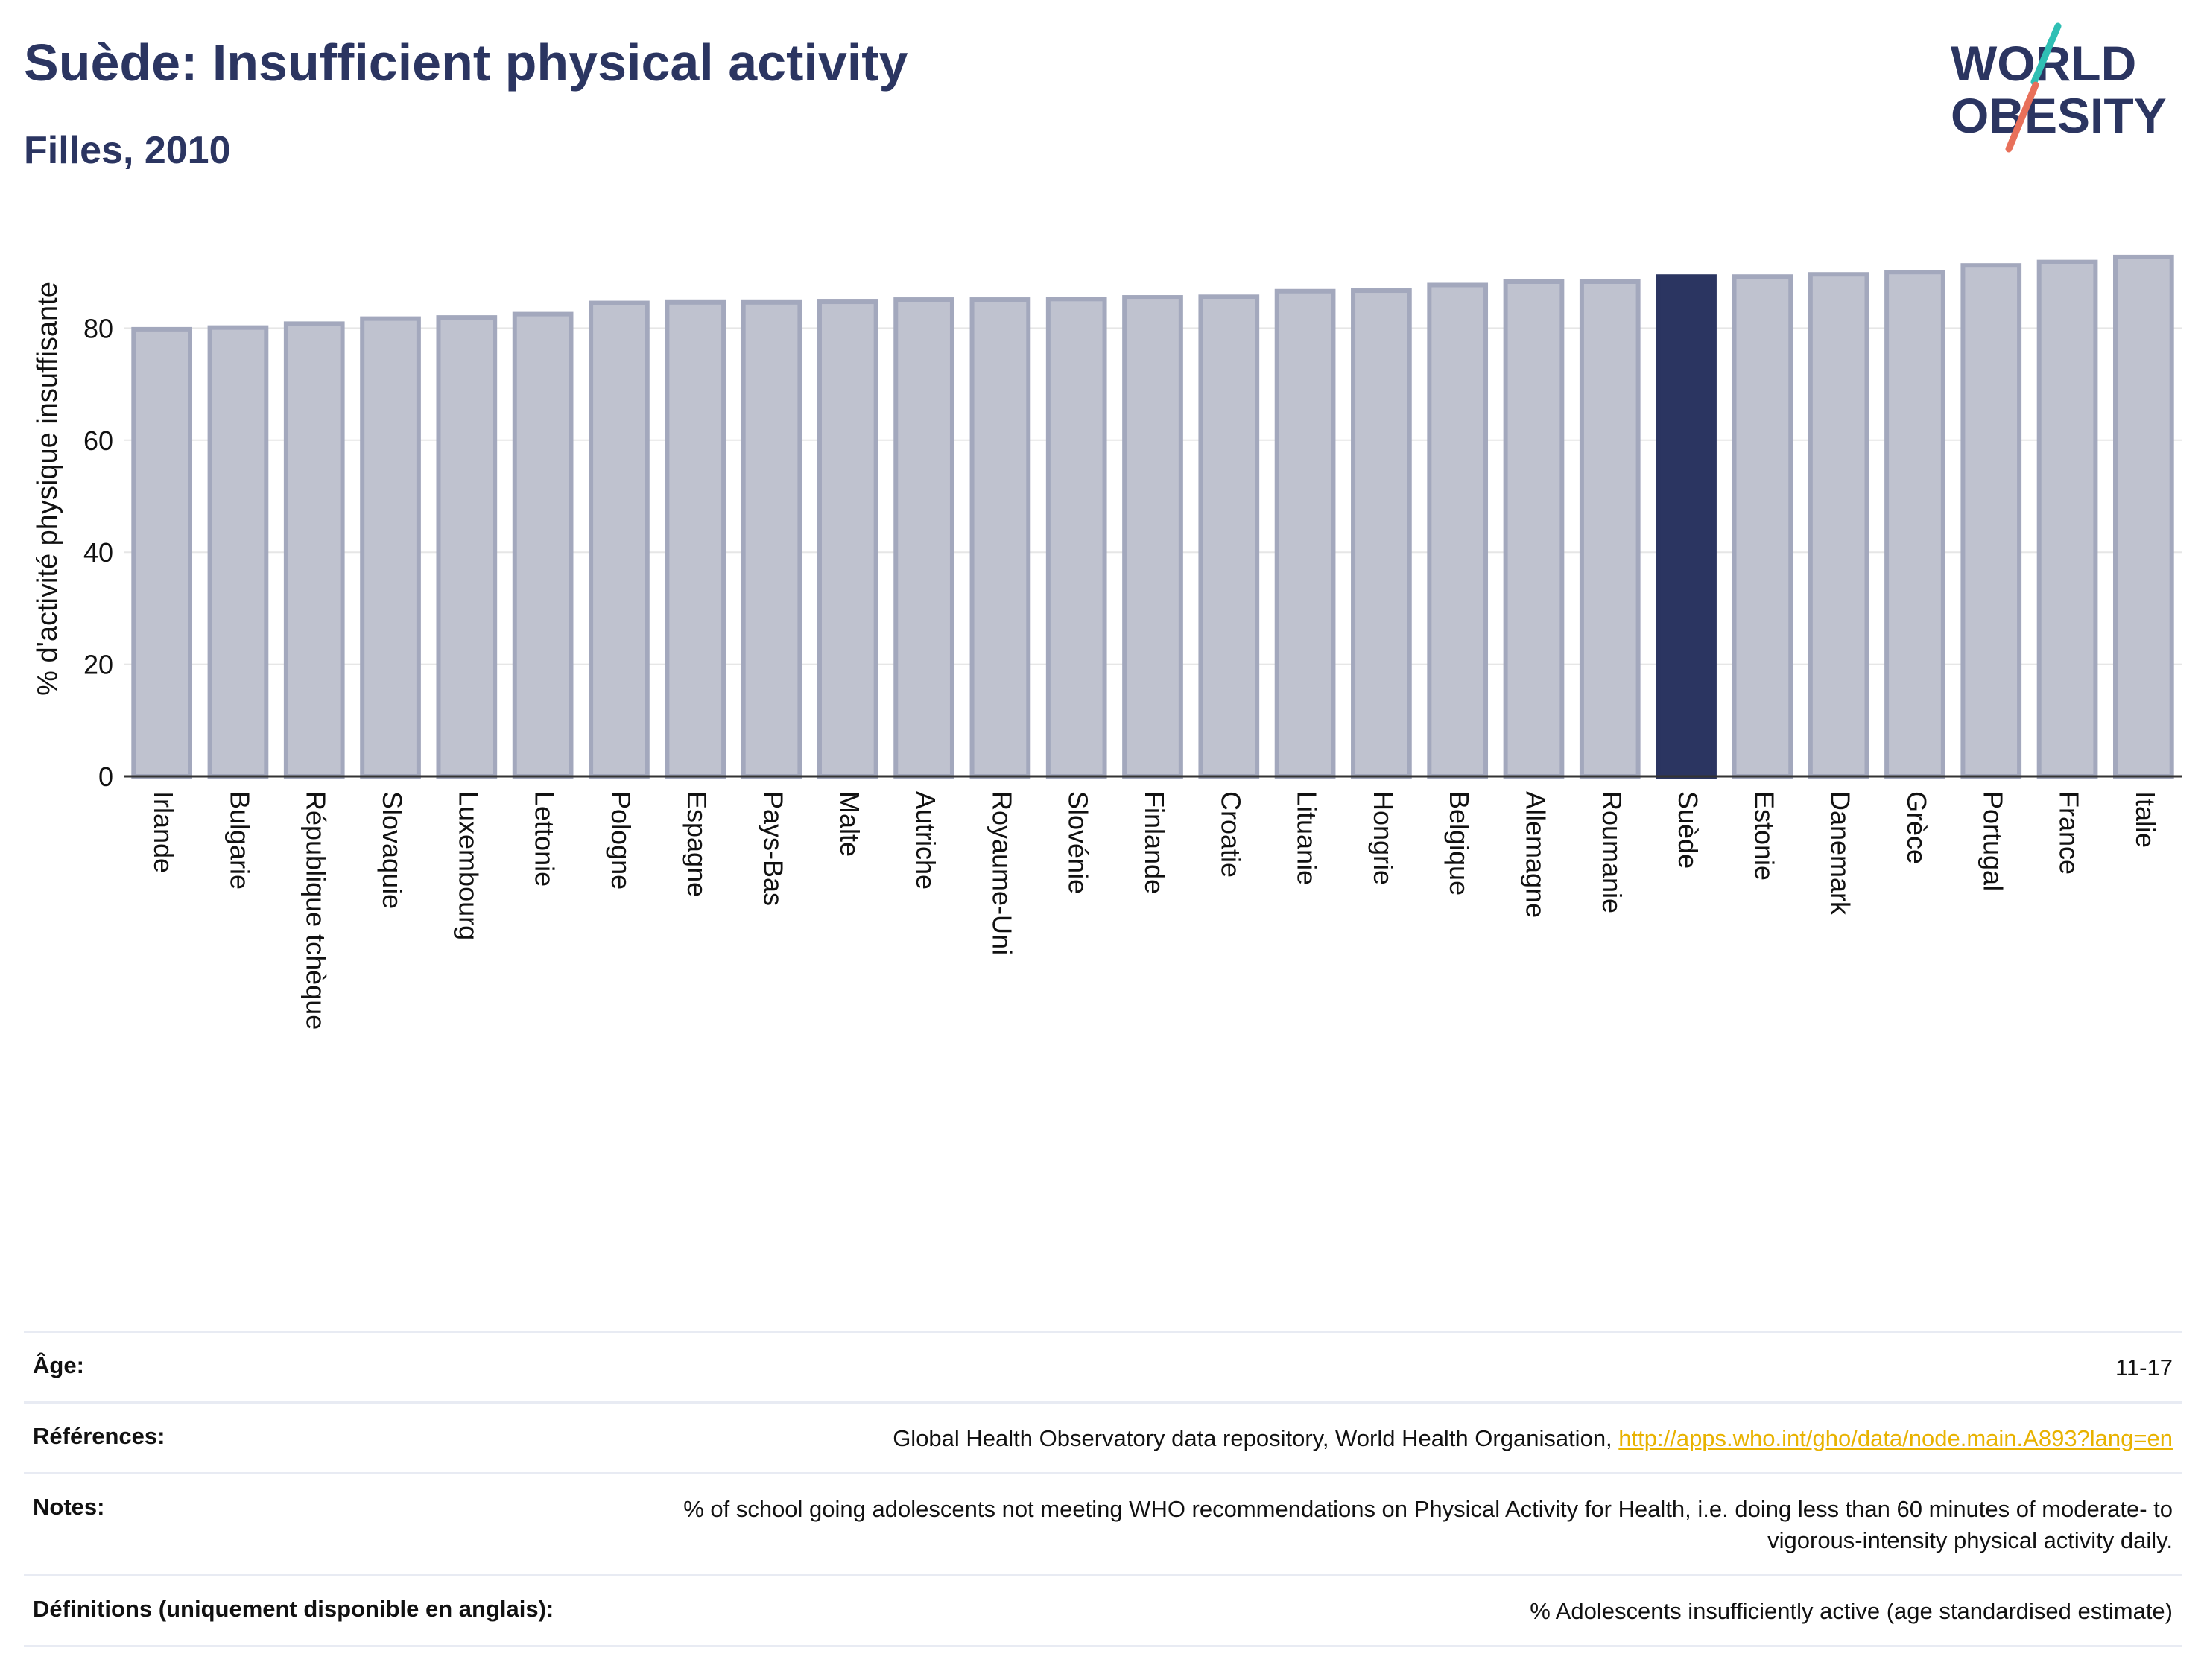  Describe the element at coordinates (850, 824) in the screenshot. I see `x-tick-label: Malte` at that location.